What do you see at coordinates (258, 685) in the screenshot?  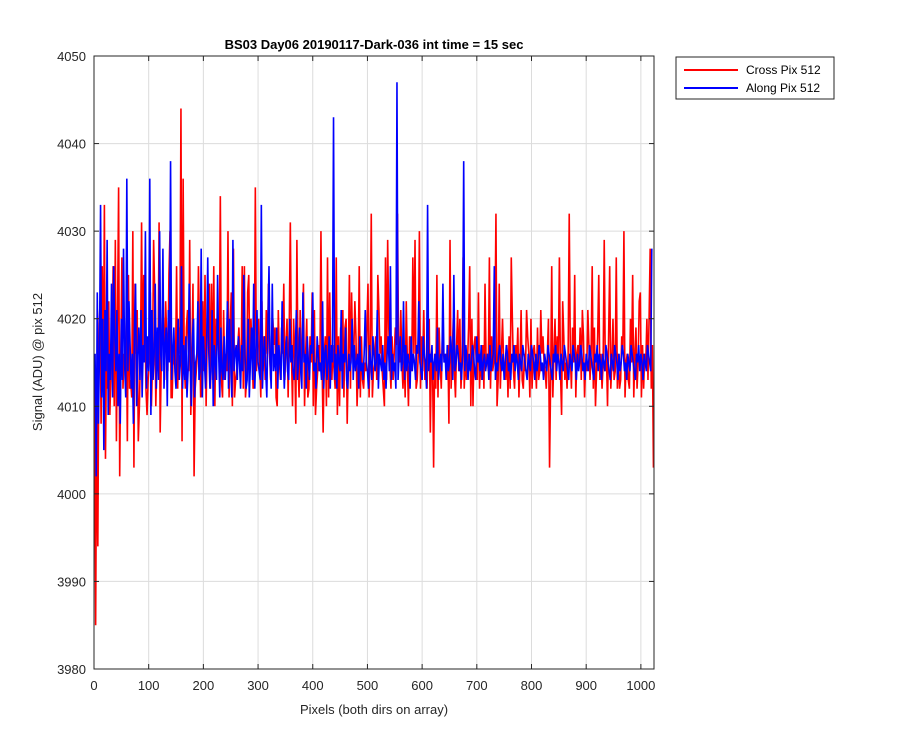 I see `x-tick-label: 300` at bounding box center [258, 685].